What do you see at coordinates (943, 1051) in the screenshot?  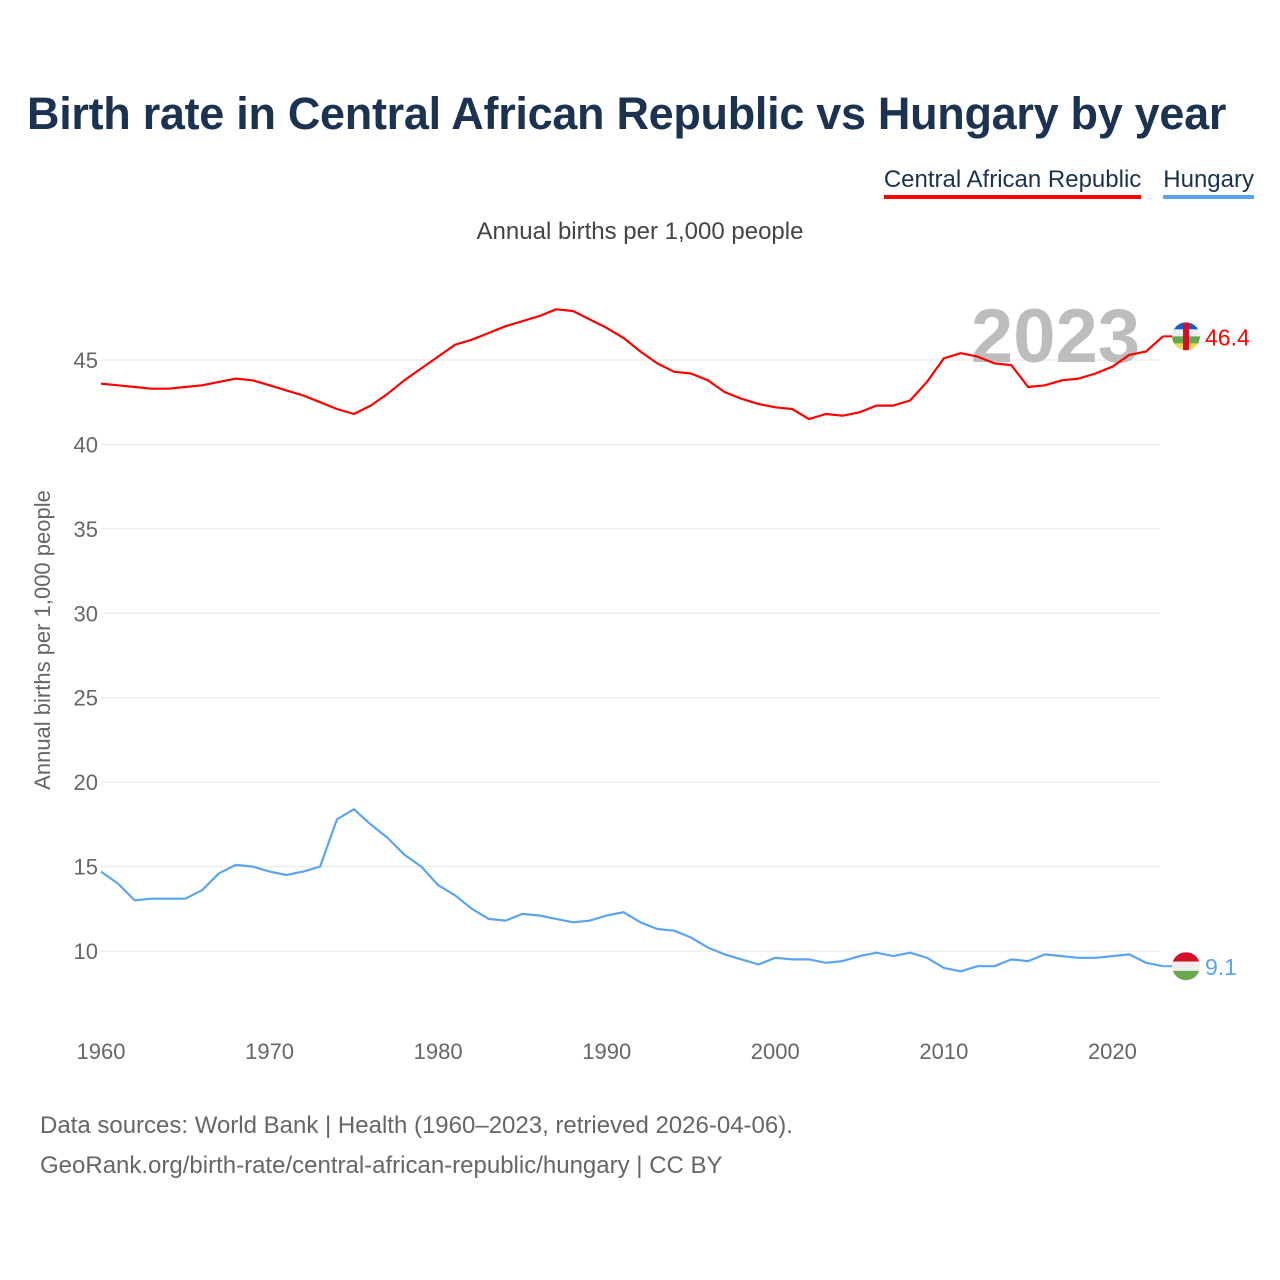 I see `x-tick-label: 2010` at bounding box center [943, 1051].